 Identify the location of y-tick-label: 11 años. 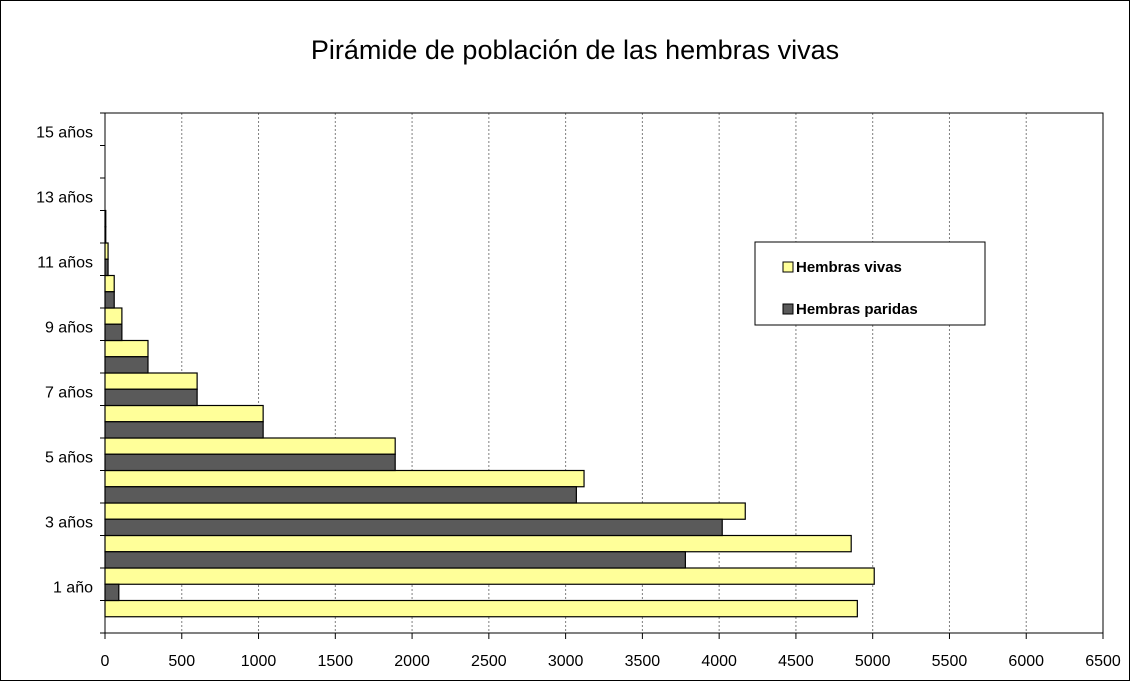
(65, 262).